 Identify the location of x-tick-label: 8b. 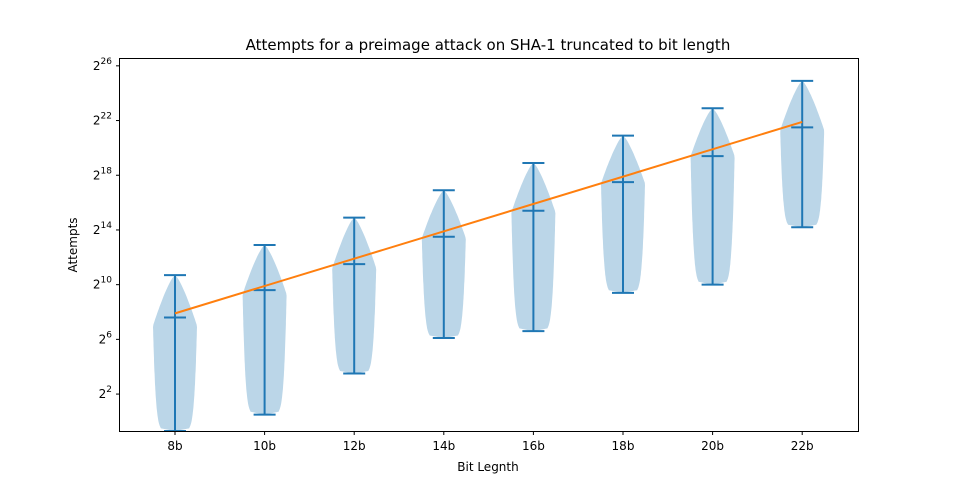
(174, 446).